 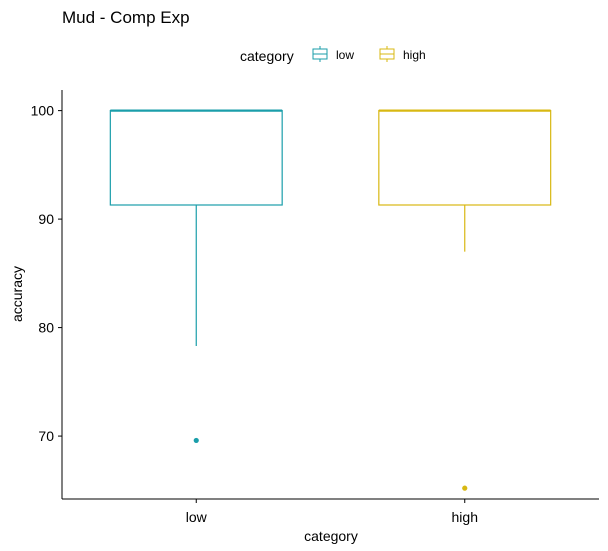 What do you see at coordinates (43, 111) in the screenshot?
I see `y-tick-label: 100` at bounding box center [43, 111].